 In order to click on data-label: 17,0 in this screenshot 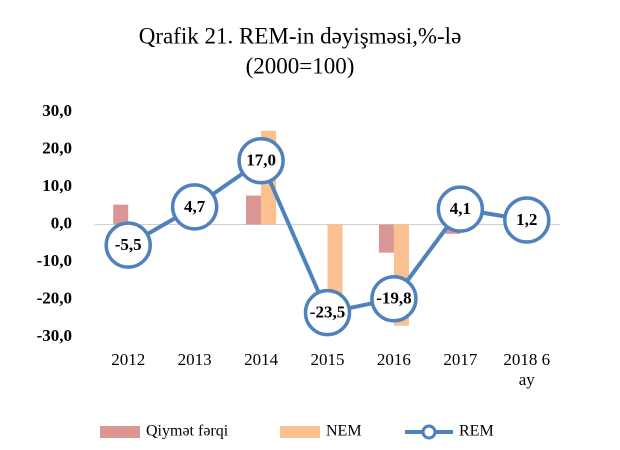, I will do `click(261, 160)`.